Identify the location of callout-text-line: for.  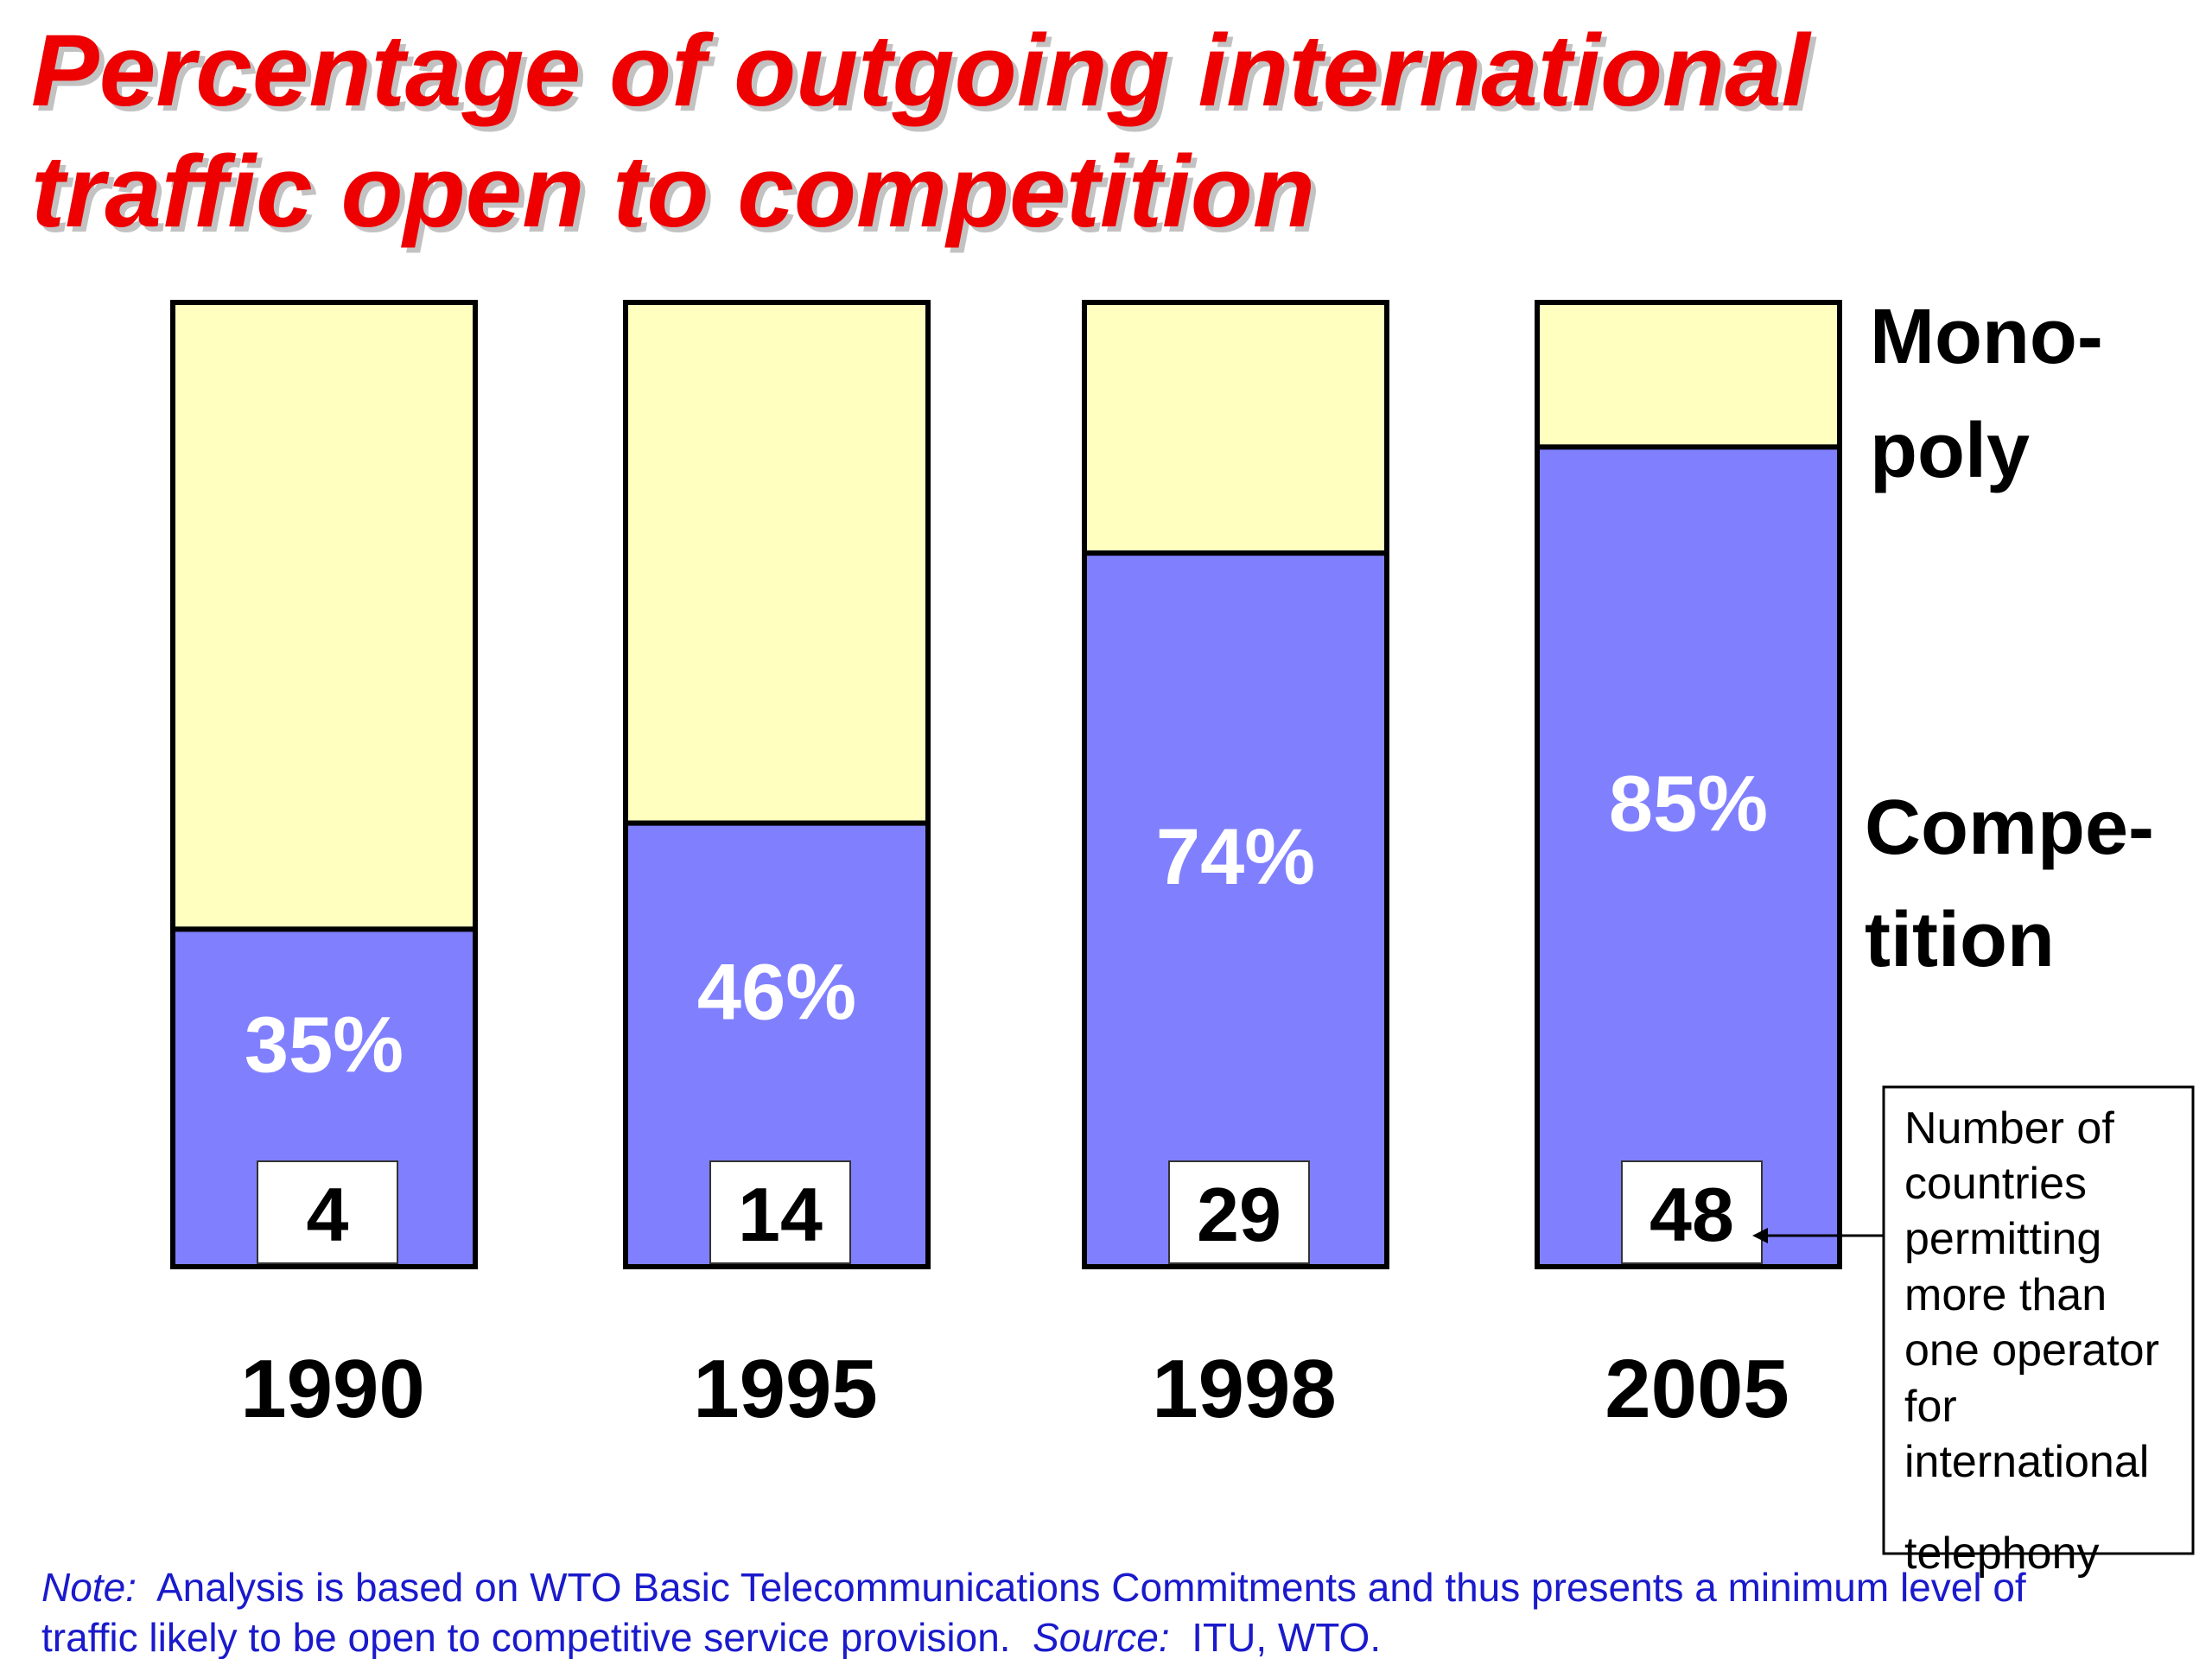
(1930, 1407).